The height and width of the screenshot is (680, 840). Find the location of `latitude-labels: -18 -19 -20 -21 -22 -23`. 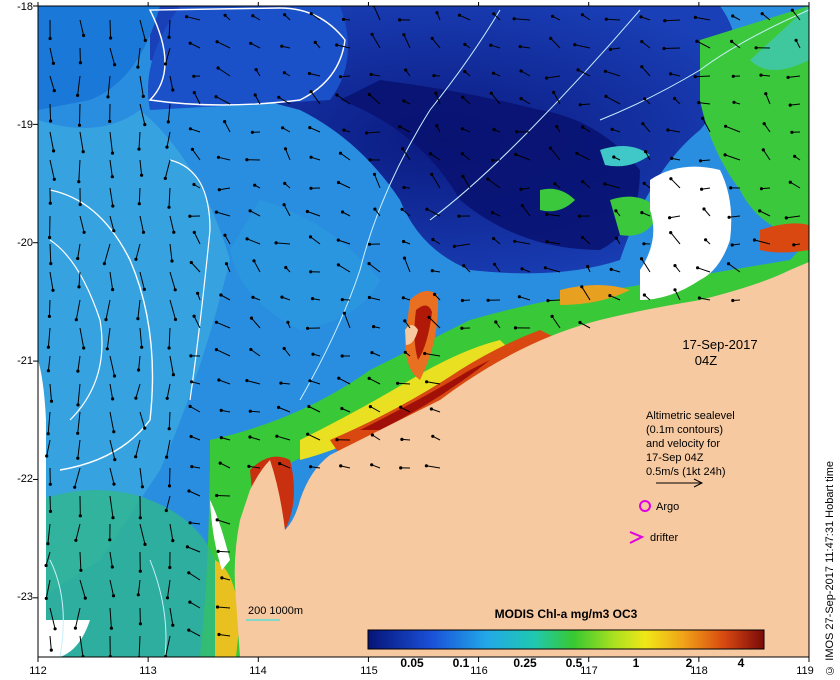

latitude-labels: -18 -19 -20 -21 -22 -23 is located at coordinates (25, 302).